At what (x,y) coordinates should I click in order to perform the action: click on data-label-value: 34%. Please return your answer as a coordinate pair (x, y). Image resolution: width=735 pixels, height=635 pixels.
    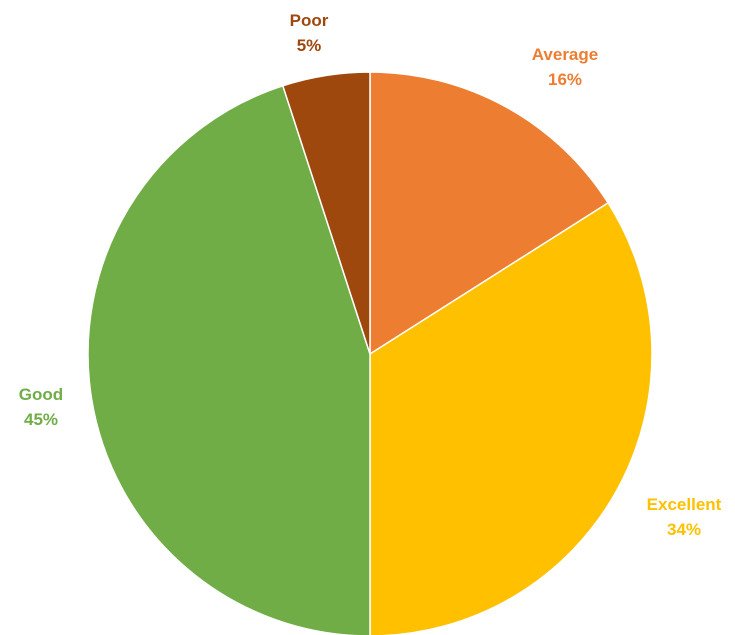
    Looking at the image, I should click on (684, 529).